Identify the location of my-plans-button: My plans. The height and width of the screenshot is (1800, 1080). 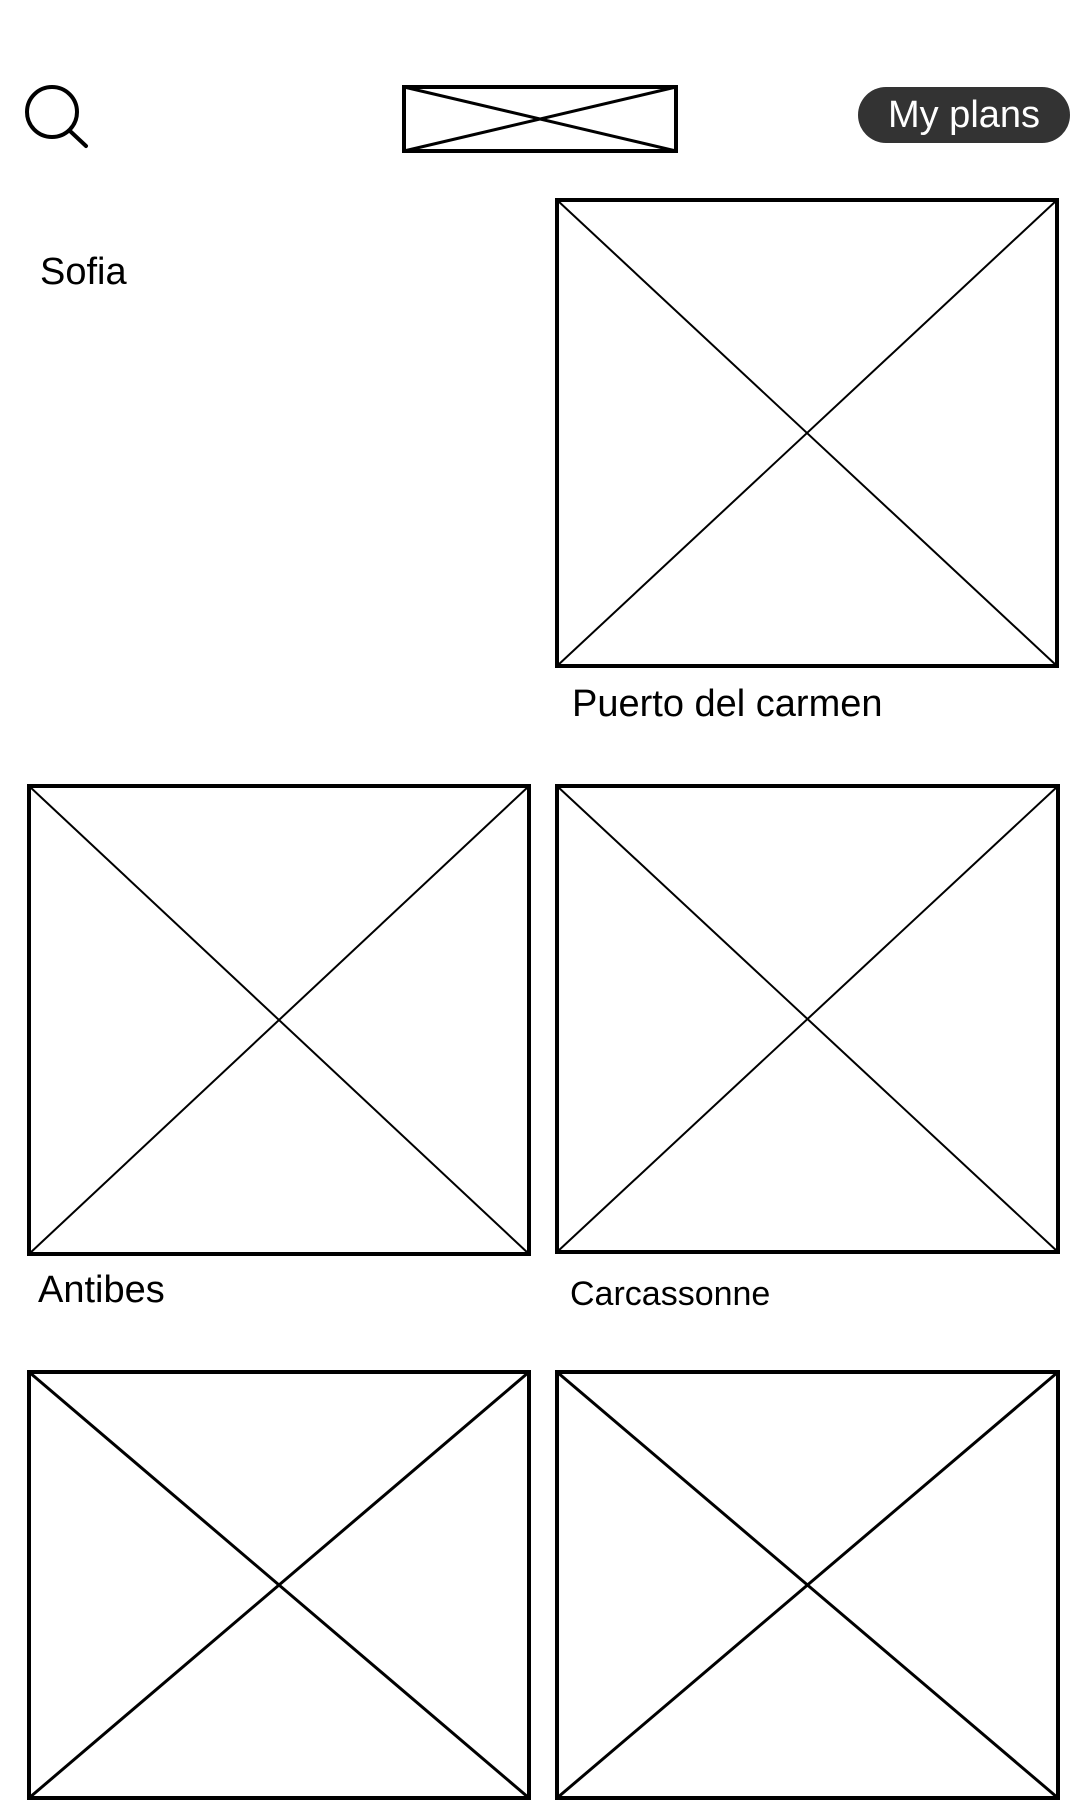
(964, 115).